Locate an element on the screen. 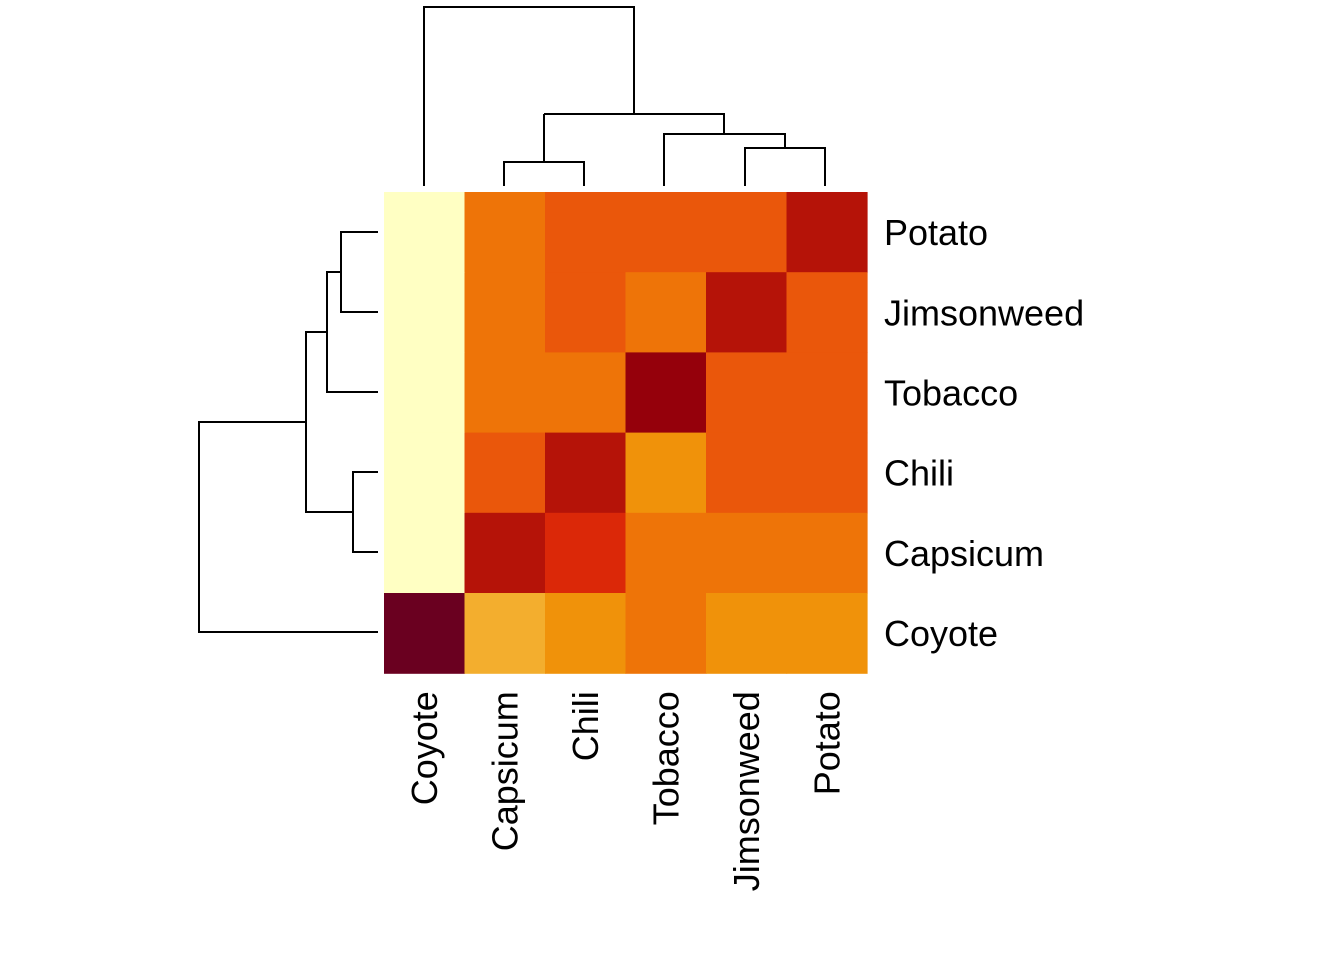  row-label: Tobacco is located at coordinates (951, 393).